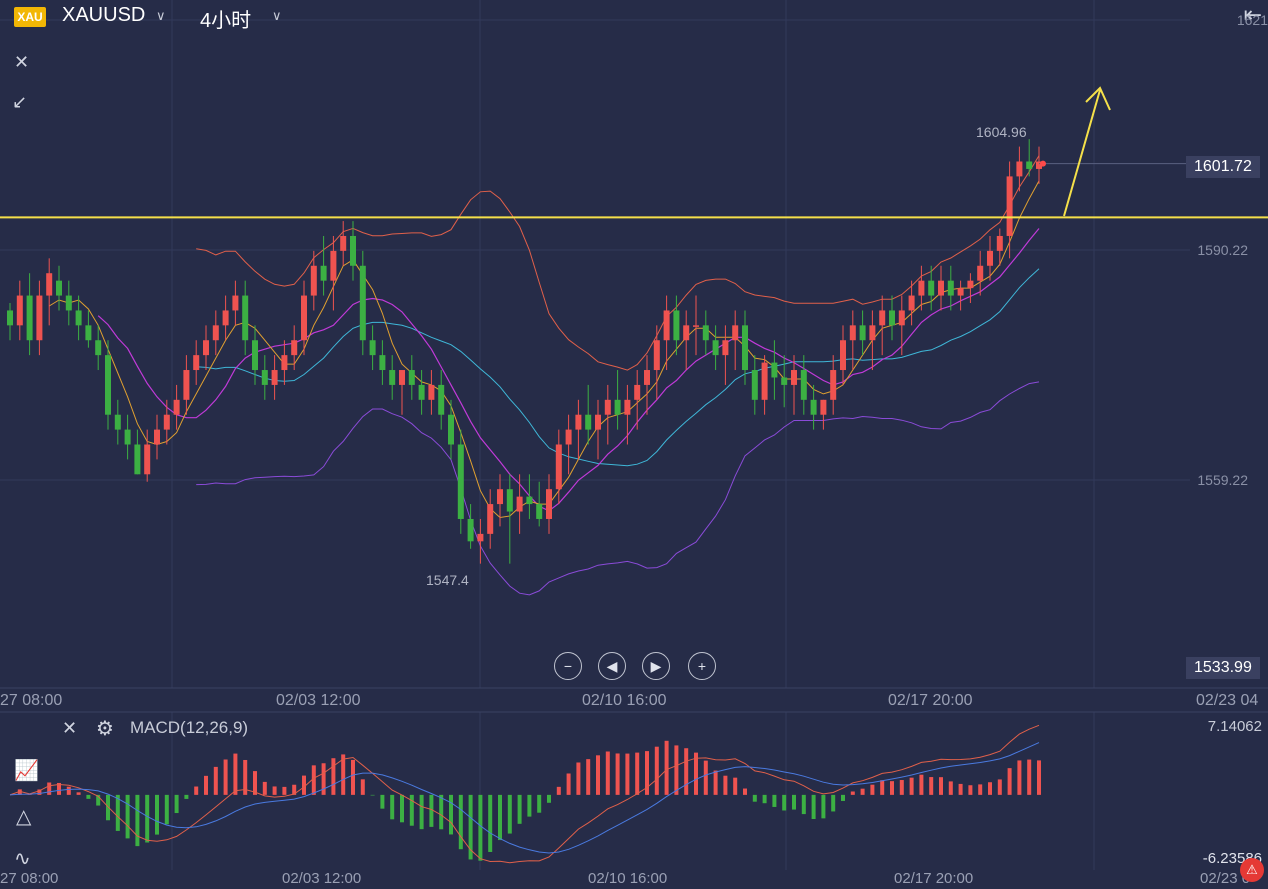 This screenshot has height=889, width=1268. What do you see at coordinates (702, 666) in the screenshot?
I see `zoom-in-button: +` at bounding box center [702, 666].